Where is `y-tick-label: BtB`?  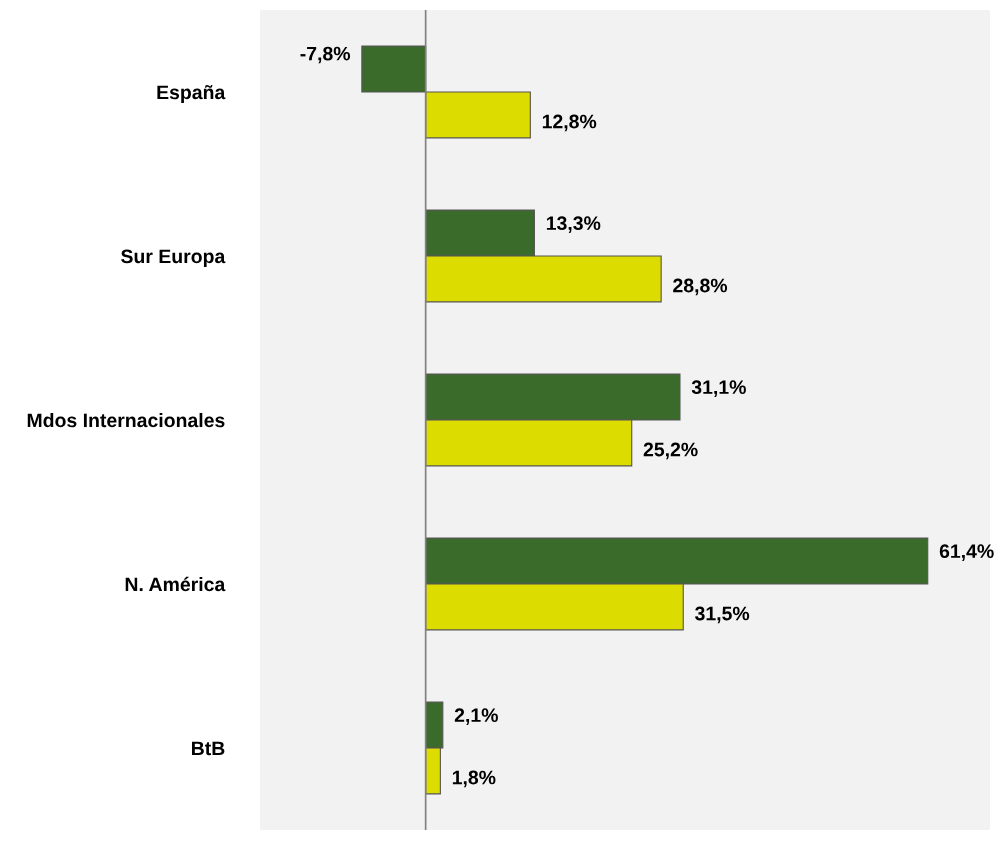
y-tick-label: BtB is located at coordinates (208, 748).